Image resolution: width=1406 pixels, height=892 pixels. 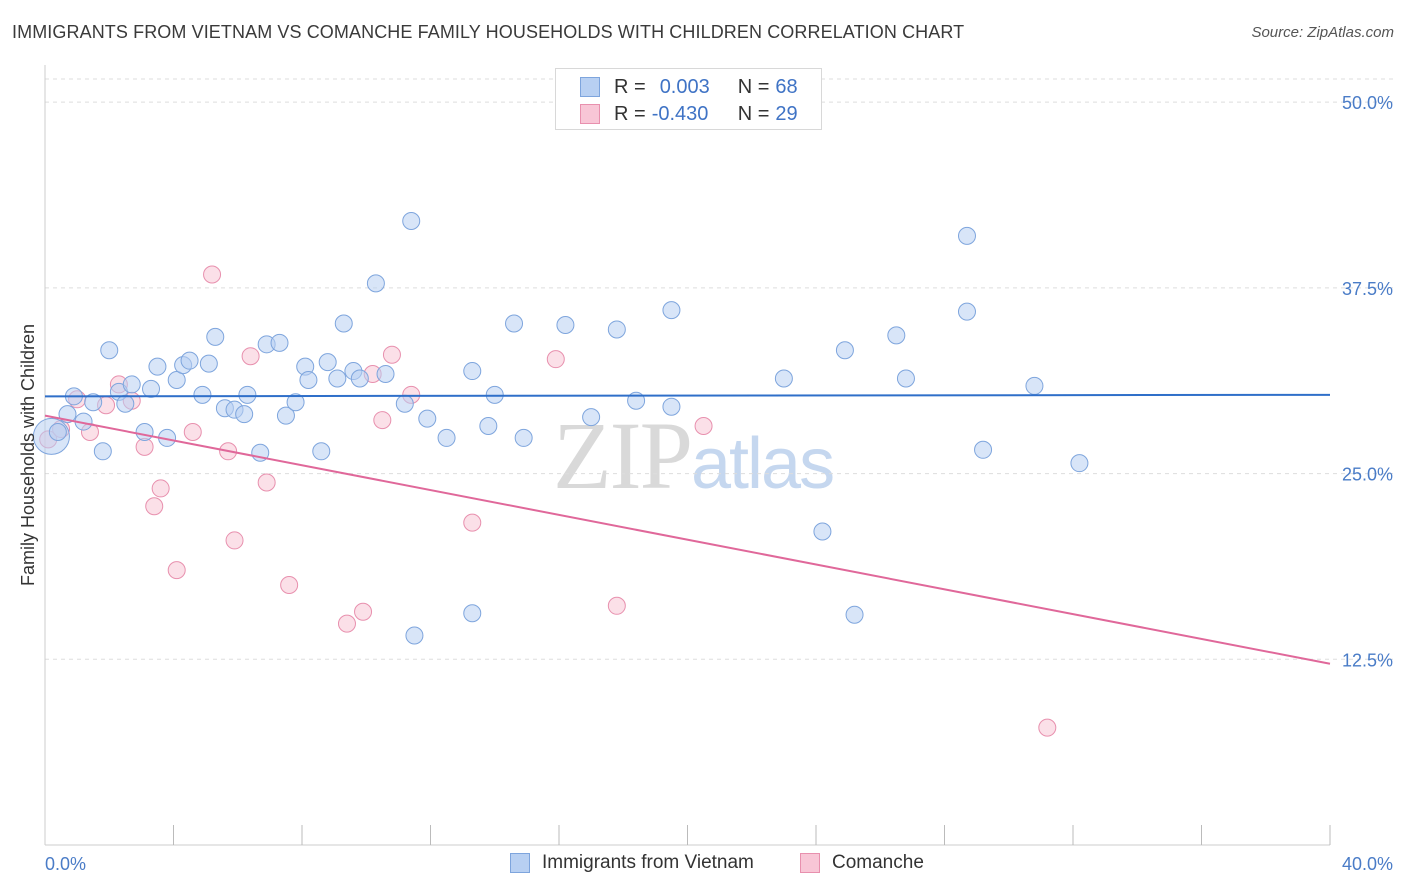 What do you see at coordinates (590, 87) in the screenshot?
I see `legend-swatch-vietnam` at bounding box center [590, 87].